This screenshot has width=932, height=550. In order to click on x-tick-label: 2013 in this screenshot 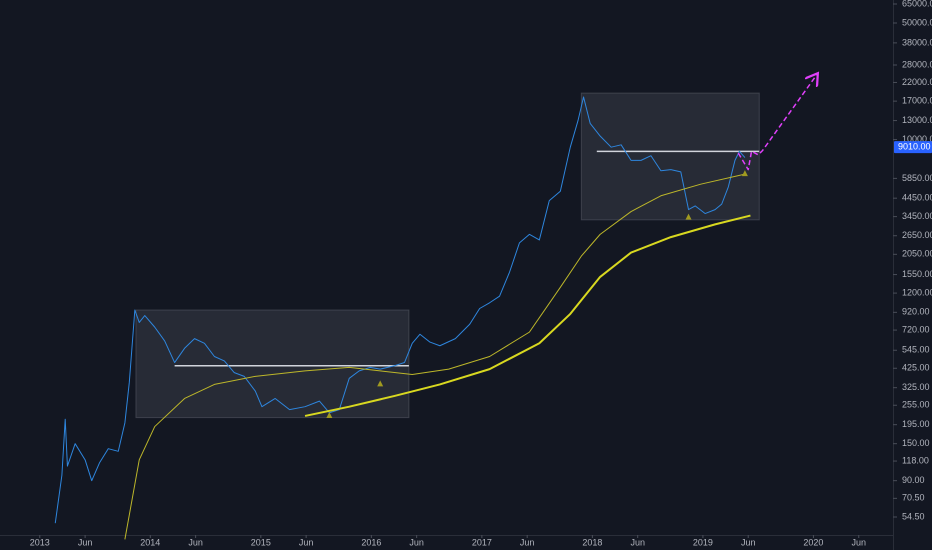, I will do `click(40, 542)`.